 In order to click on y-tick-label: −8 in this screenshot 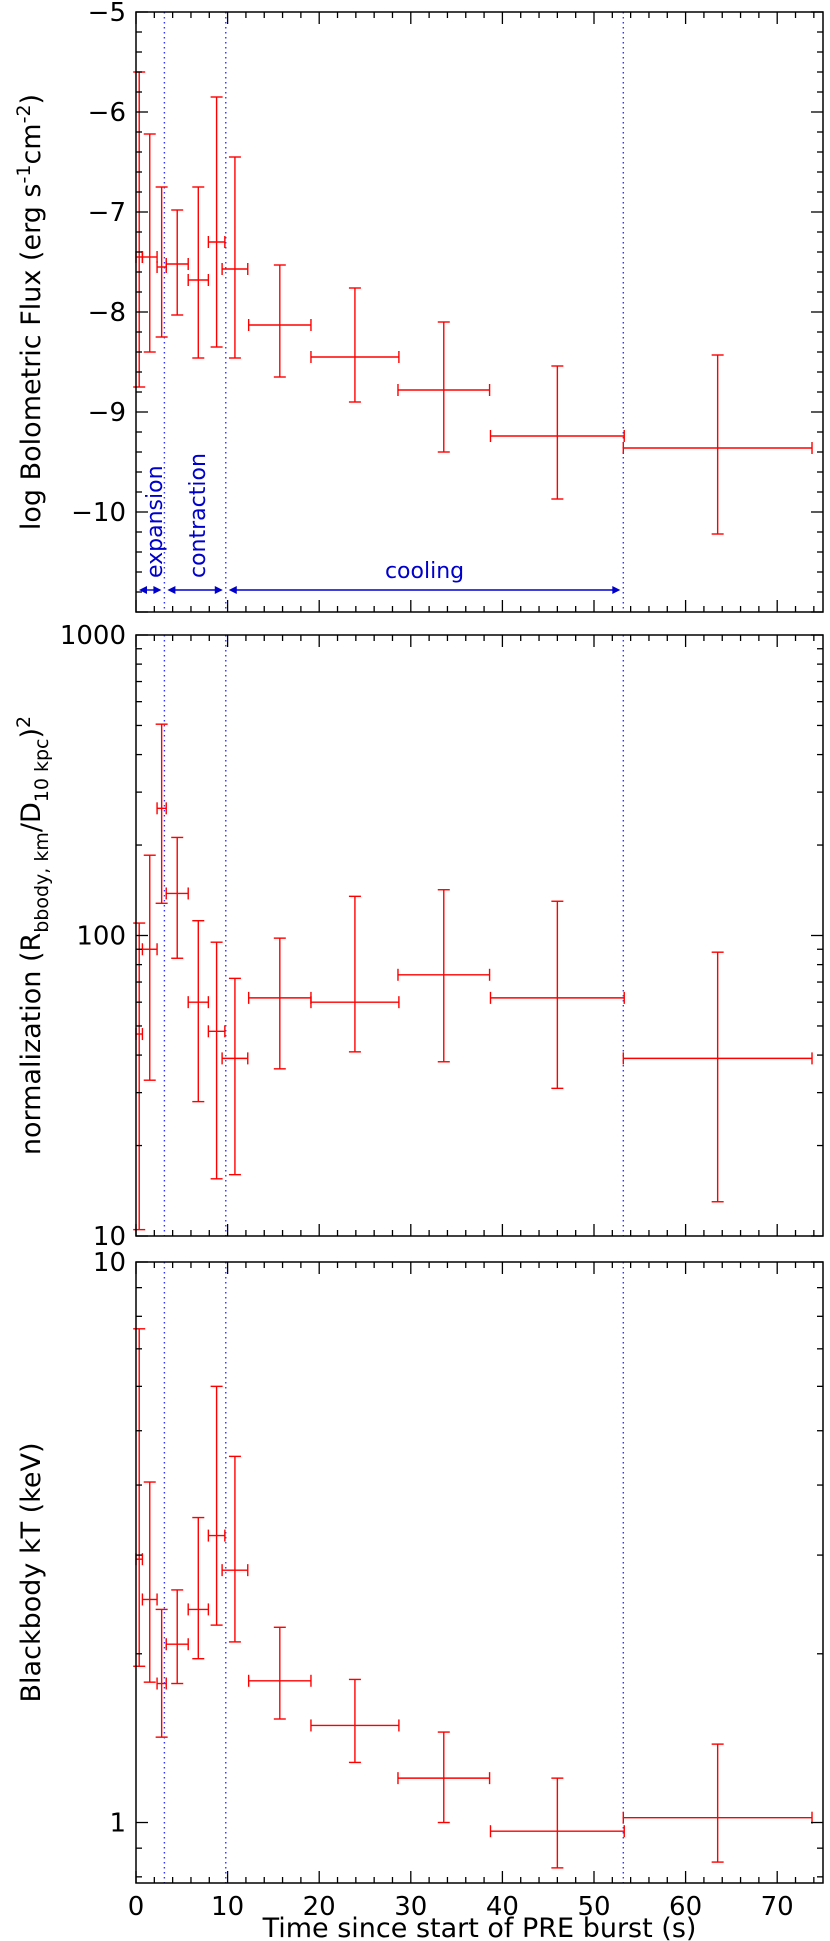, I will do `click(107, 313)`.